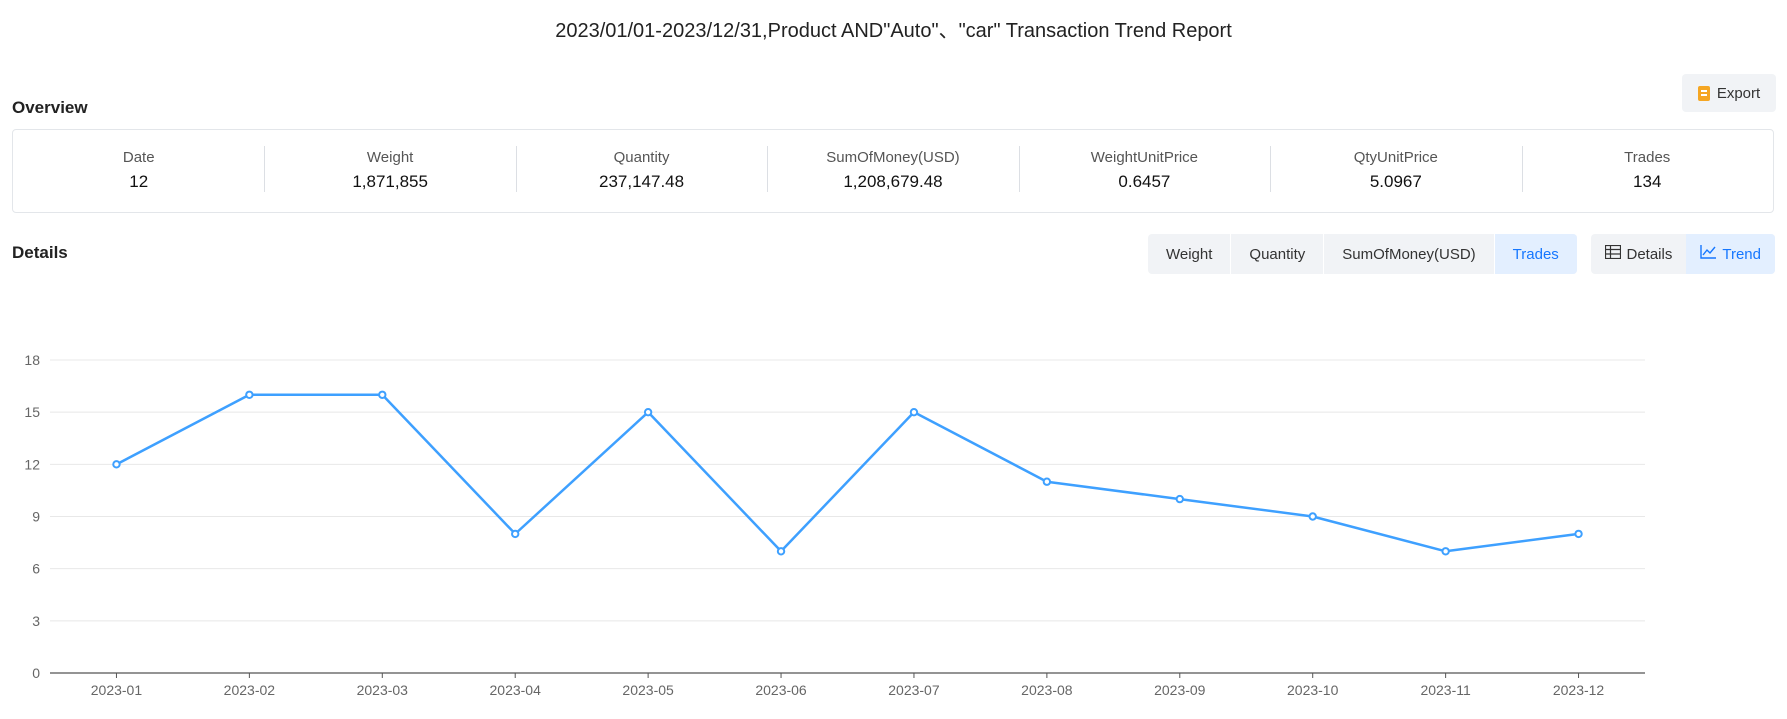  I want to click on overview-item-qty-unit-price: QtyUnitPrice 5.0967, so click(1395, 171).